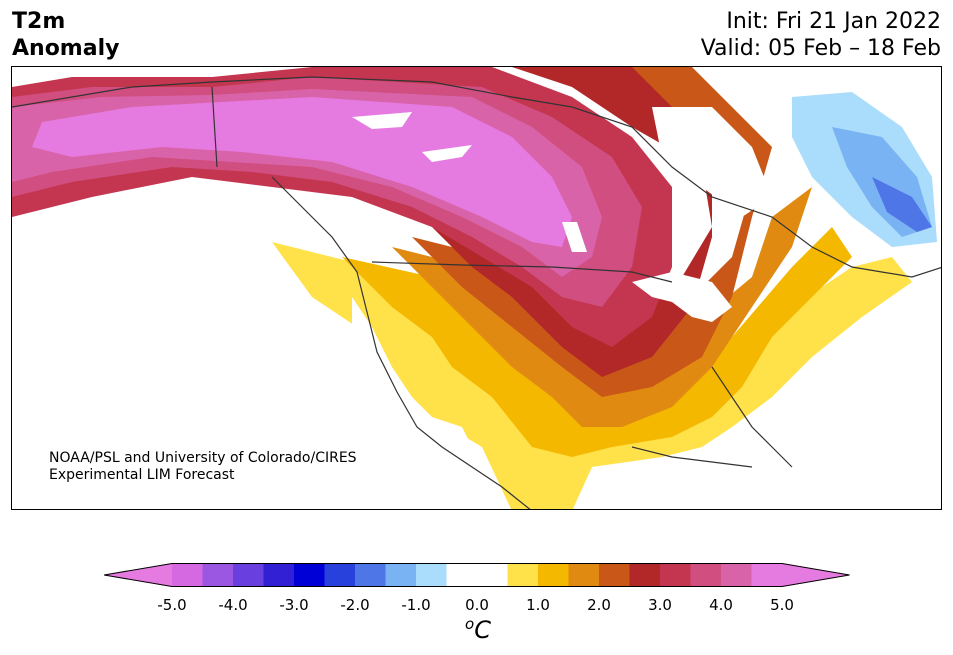 Image resolution: width=953 pixels, height=655 pixels. Describe the element at coordinates (538, 605) in the screenshot. I see `colorbar-tick-label: 1.0` at that location.